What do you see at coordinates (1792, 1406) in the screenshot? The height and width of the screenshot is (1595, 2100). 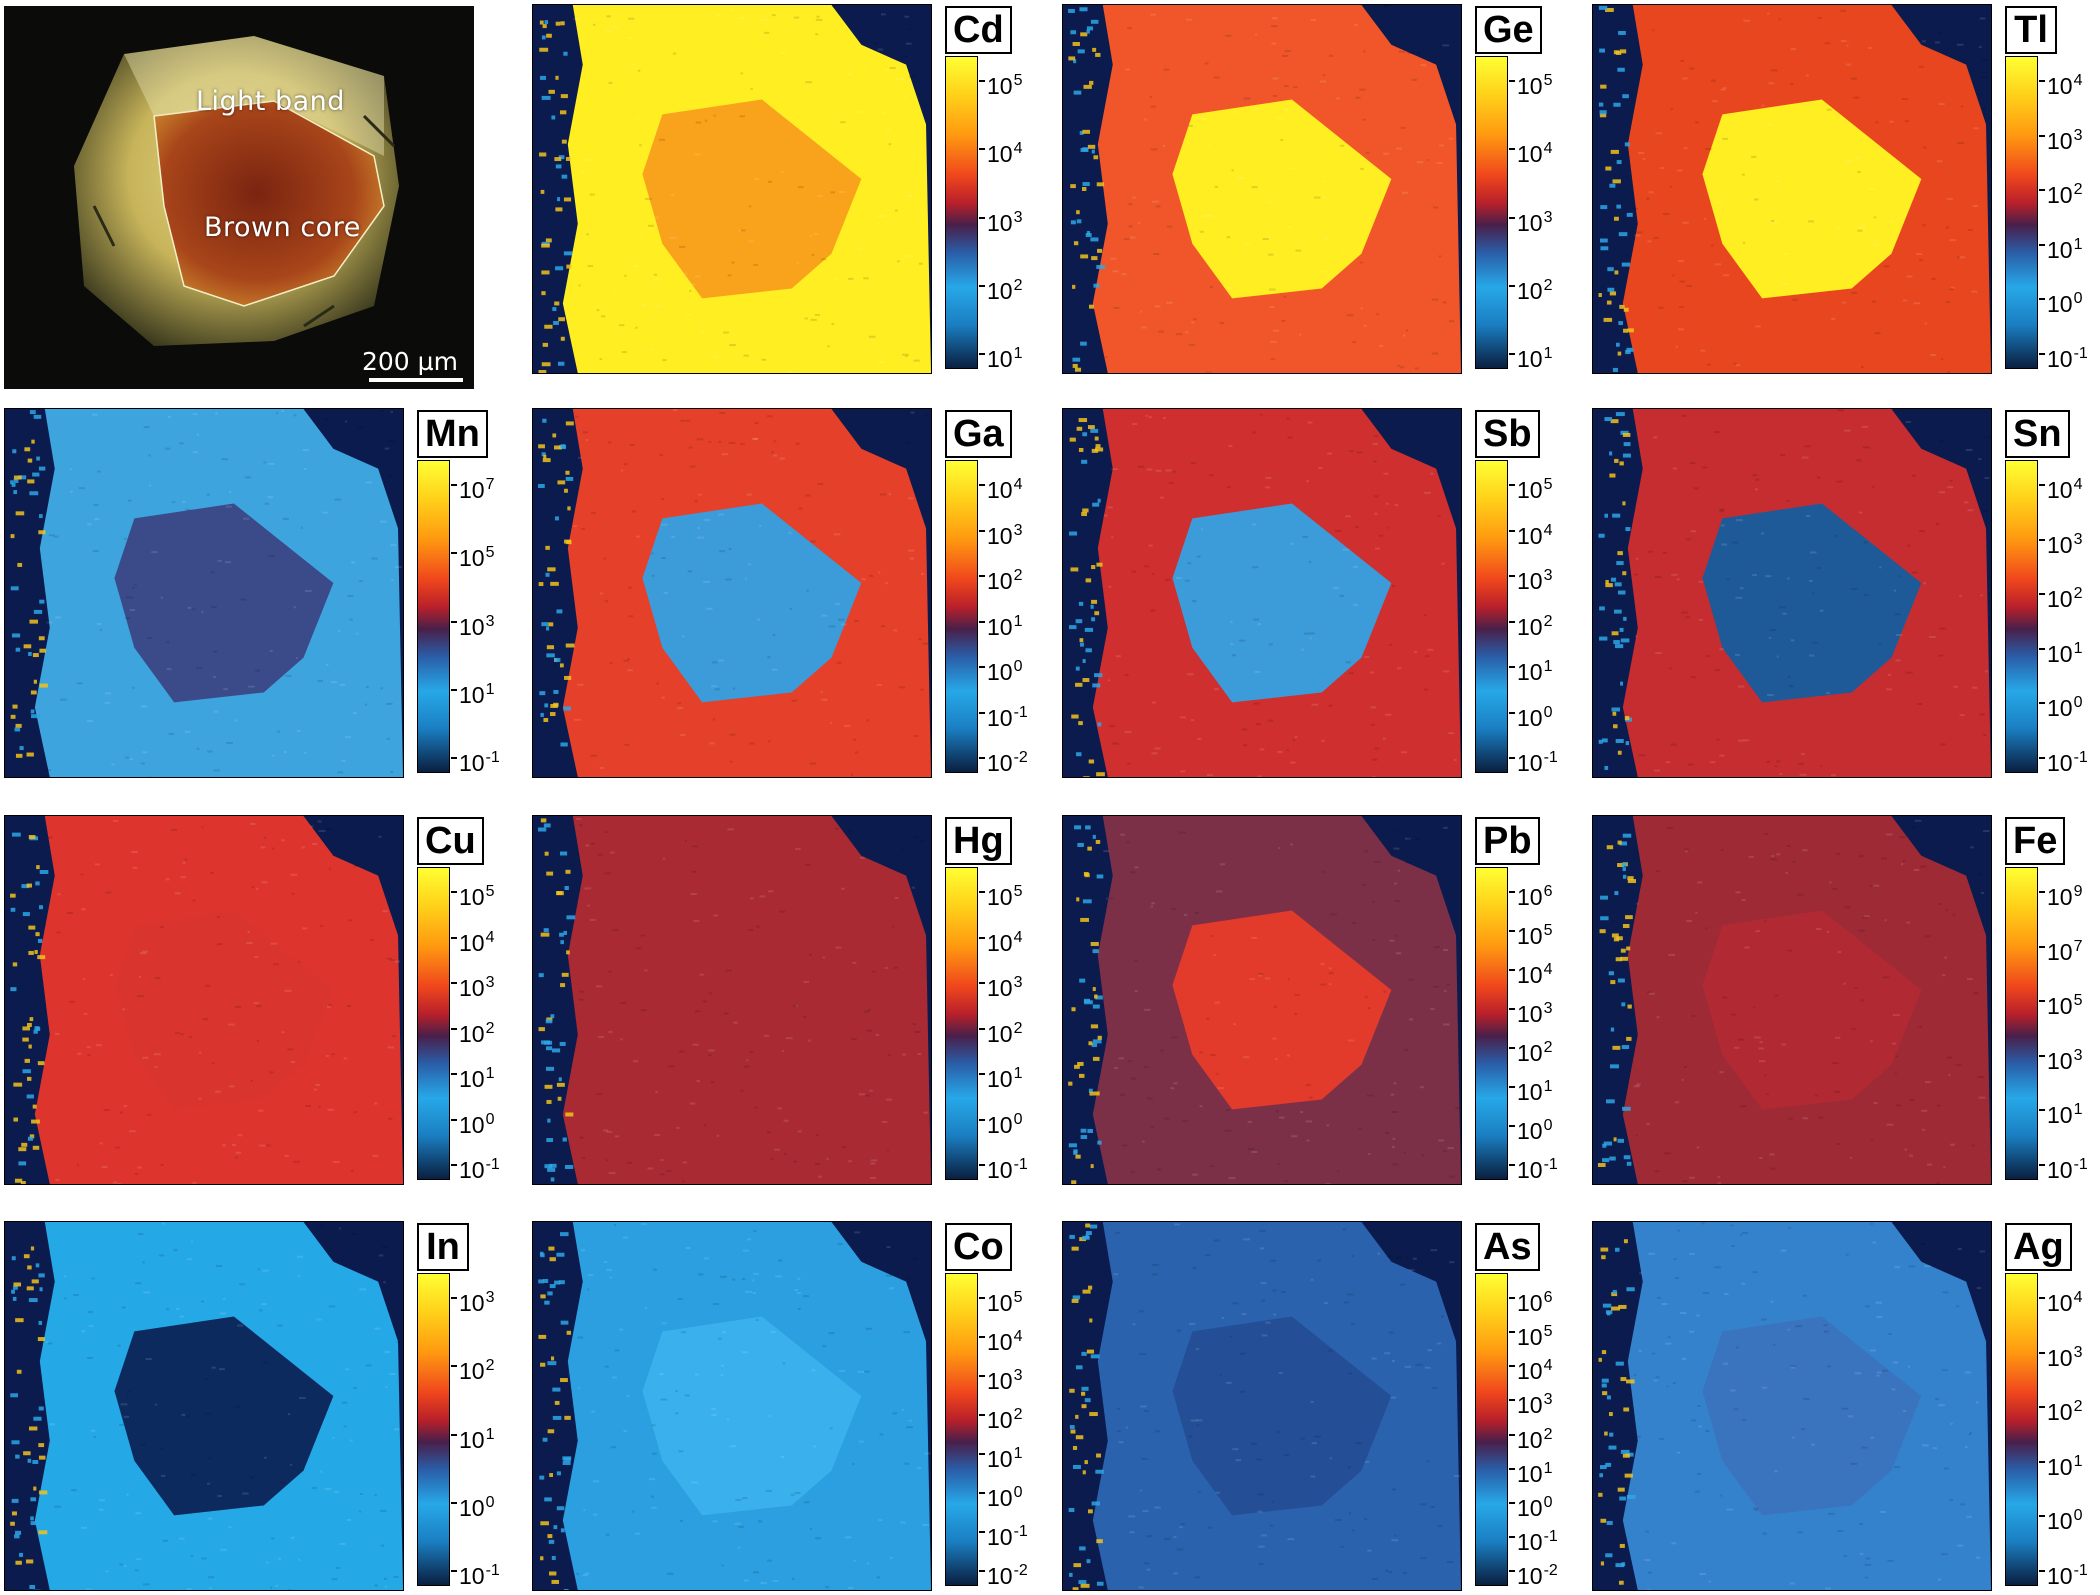 I see `map-ag` at bounding box center [1792, 1406].